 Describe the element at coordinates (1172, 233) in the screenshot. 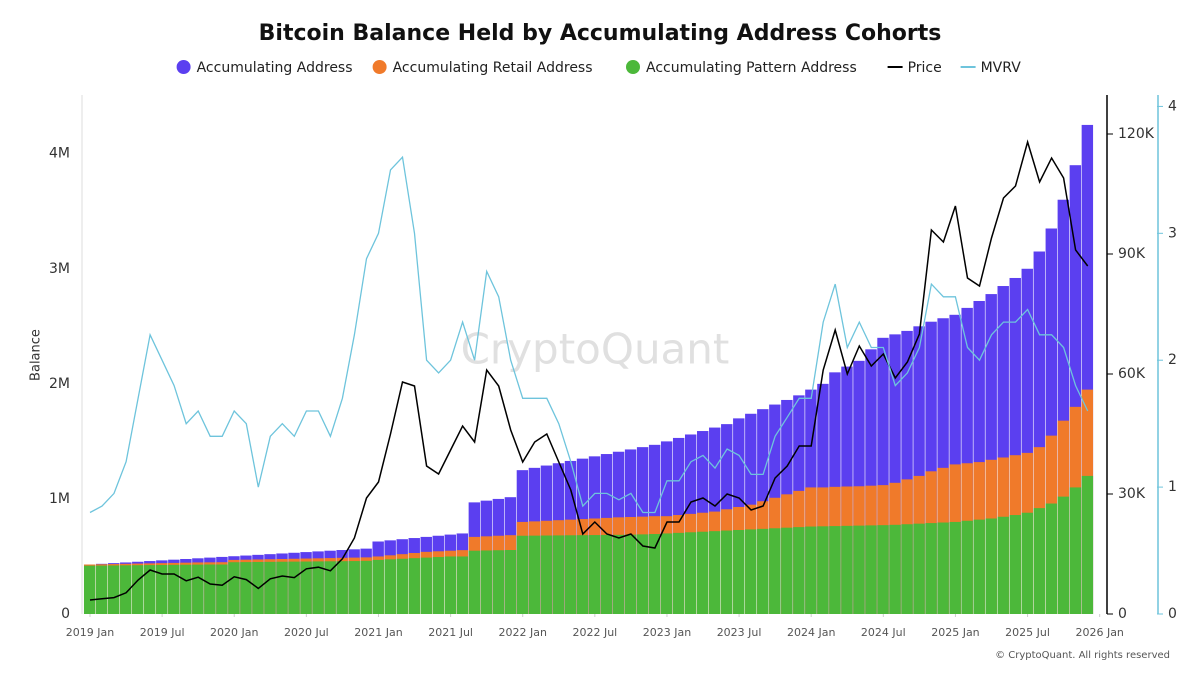

I see `y3-tick-label: 3` at that location.